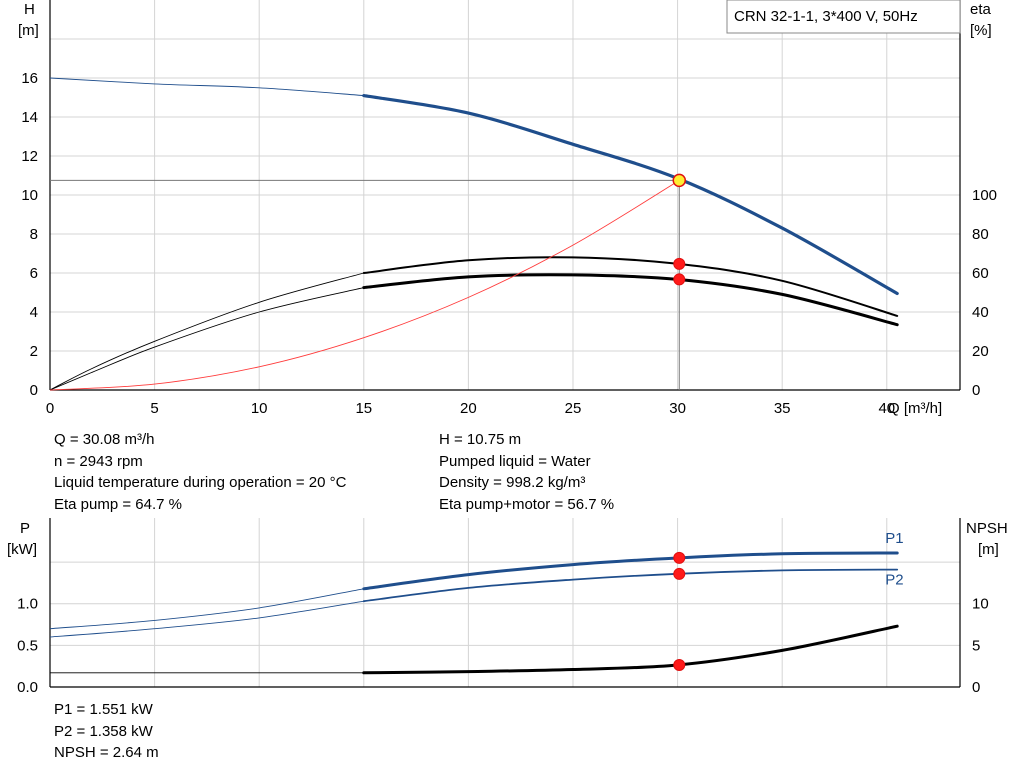 The width and height of the screenshot is (1024, 781). Describe the element at coordinates (206, 619) in the screenshot. I see `p2-curve-extended` at that location.